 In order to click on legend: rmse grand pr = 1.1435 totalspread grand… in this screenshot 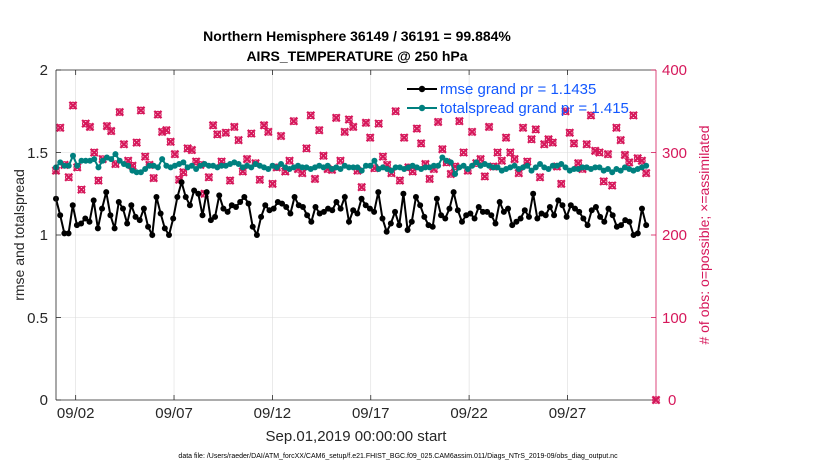, I will do `click(518, 99)`.